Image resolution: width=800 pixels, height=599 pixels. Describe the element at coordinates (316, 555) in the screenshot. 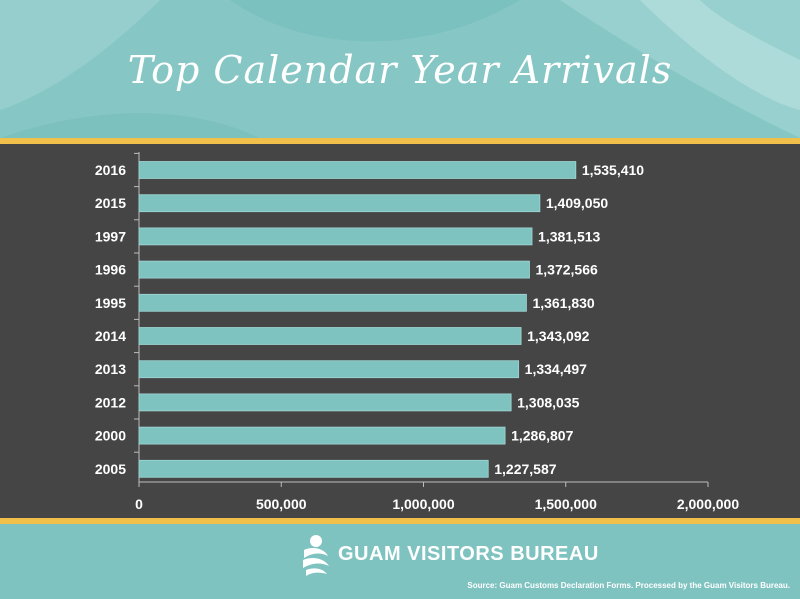

I see `guam-visitors-bureau-logo-icon` at that location.